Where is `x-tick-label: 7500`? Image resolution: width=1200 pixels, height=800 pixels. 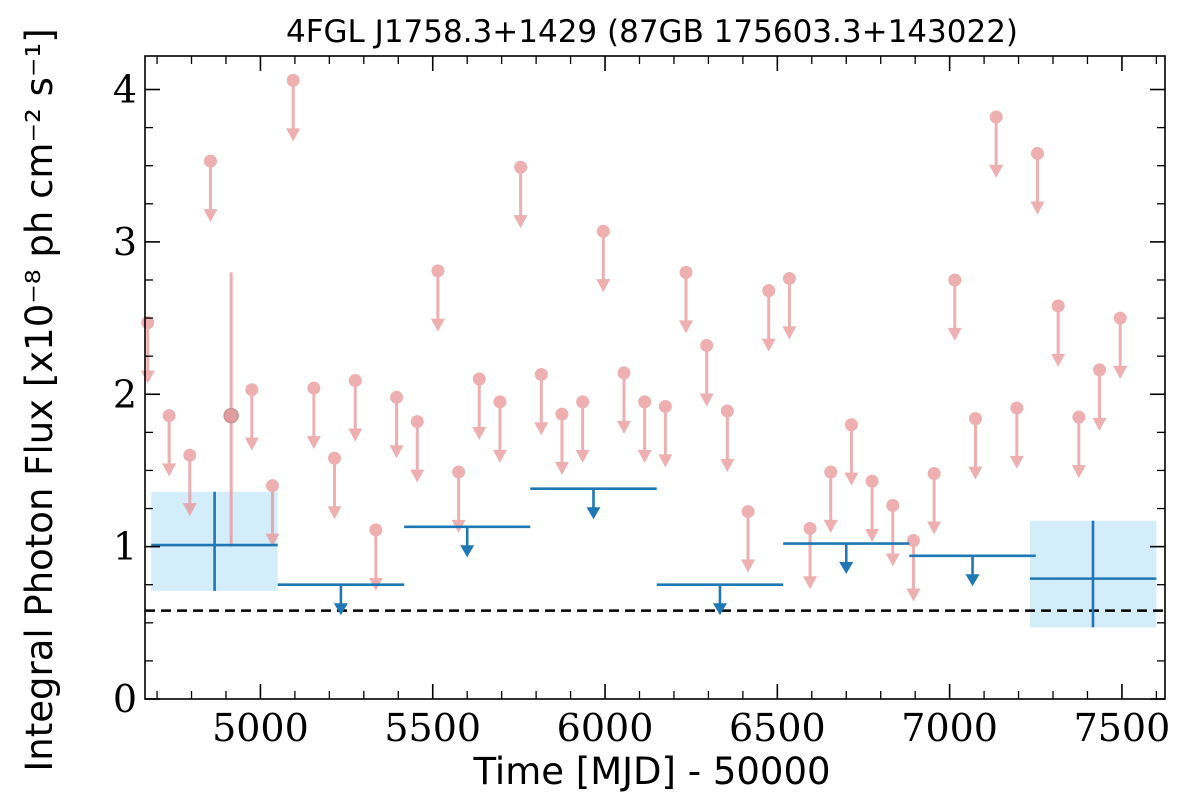
x-tick-label: 7500 is located at coordinates (1122, 728).